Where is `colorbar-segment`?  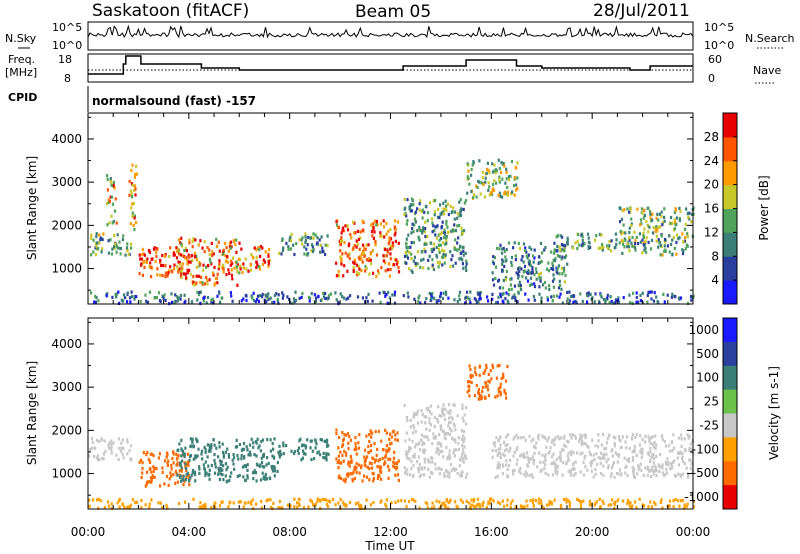
colorbar-segment is located at coordinates (730, 354).